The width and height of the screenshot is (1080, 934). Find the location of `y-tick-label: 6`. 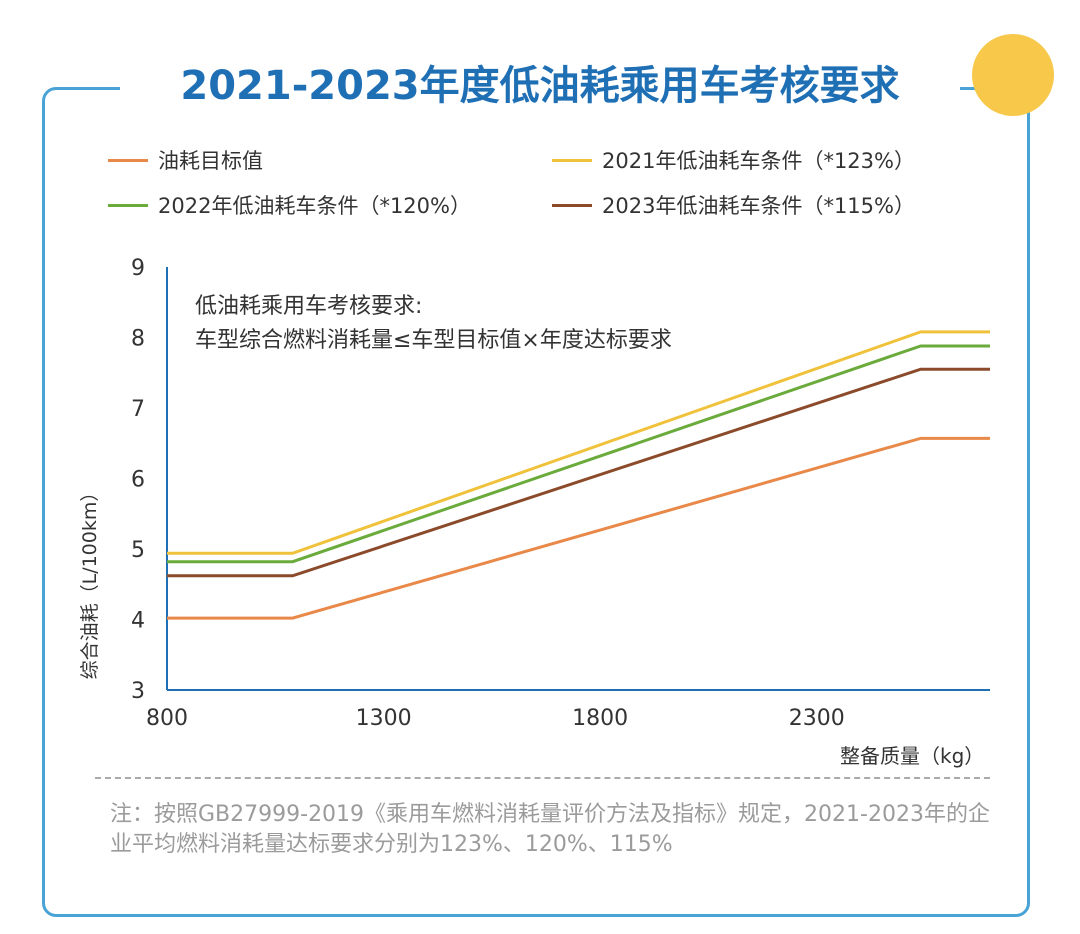

y-tick-label: 6 is located at coordinates (138, 480).